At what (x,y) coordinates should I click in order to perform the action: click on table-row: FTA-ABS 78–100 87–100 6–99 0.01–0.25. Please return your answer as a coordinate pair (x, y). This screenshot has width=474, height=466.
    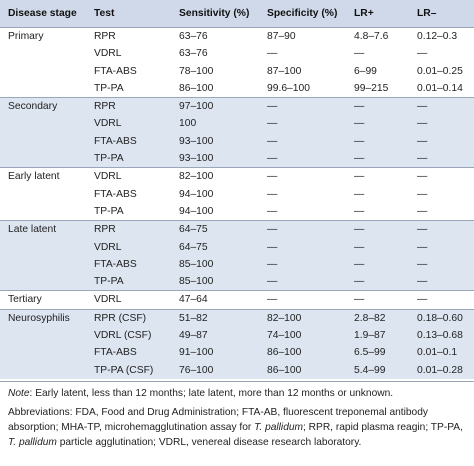
    Looking at the image, I should click on (237, 71).